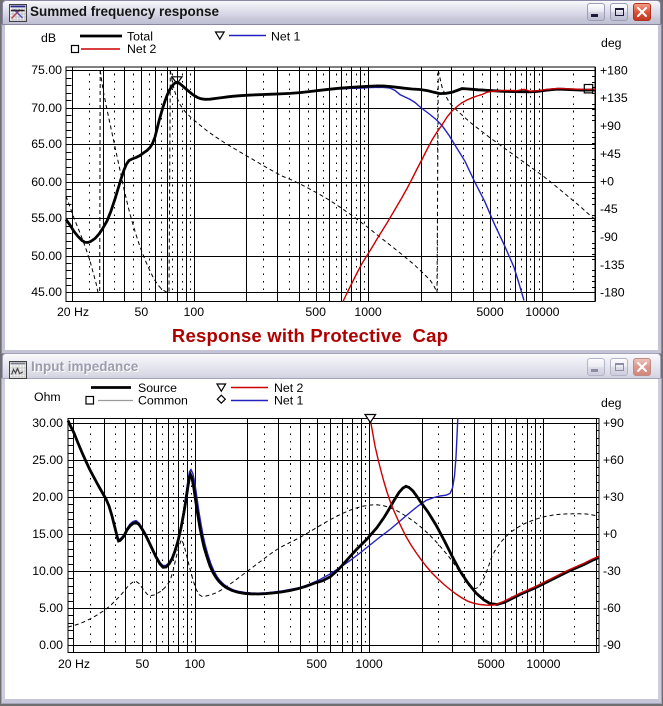  What do you see at coordinates (46, 108) in the screenshot?
I see `svg-text: 70.00` at bounding box center [46, 108].